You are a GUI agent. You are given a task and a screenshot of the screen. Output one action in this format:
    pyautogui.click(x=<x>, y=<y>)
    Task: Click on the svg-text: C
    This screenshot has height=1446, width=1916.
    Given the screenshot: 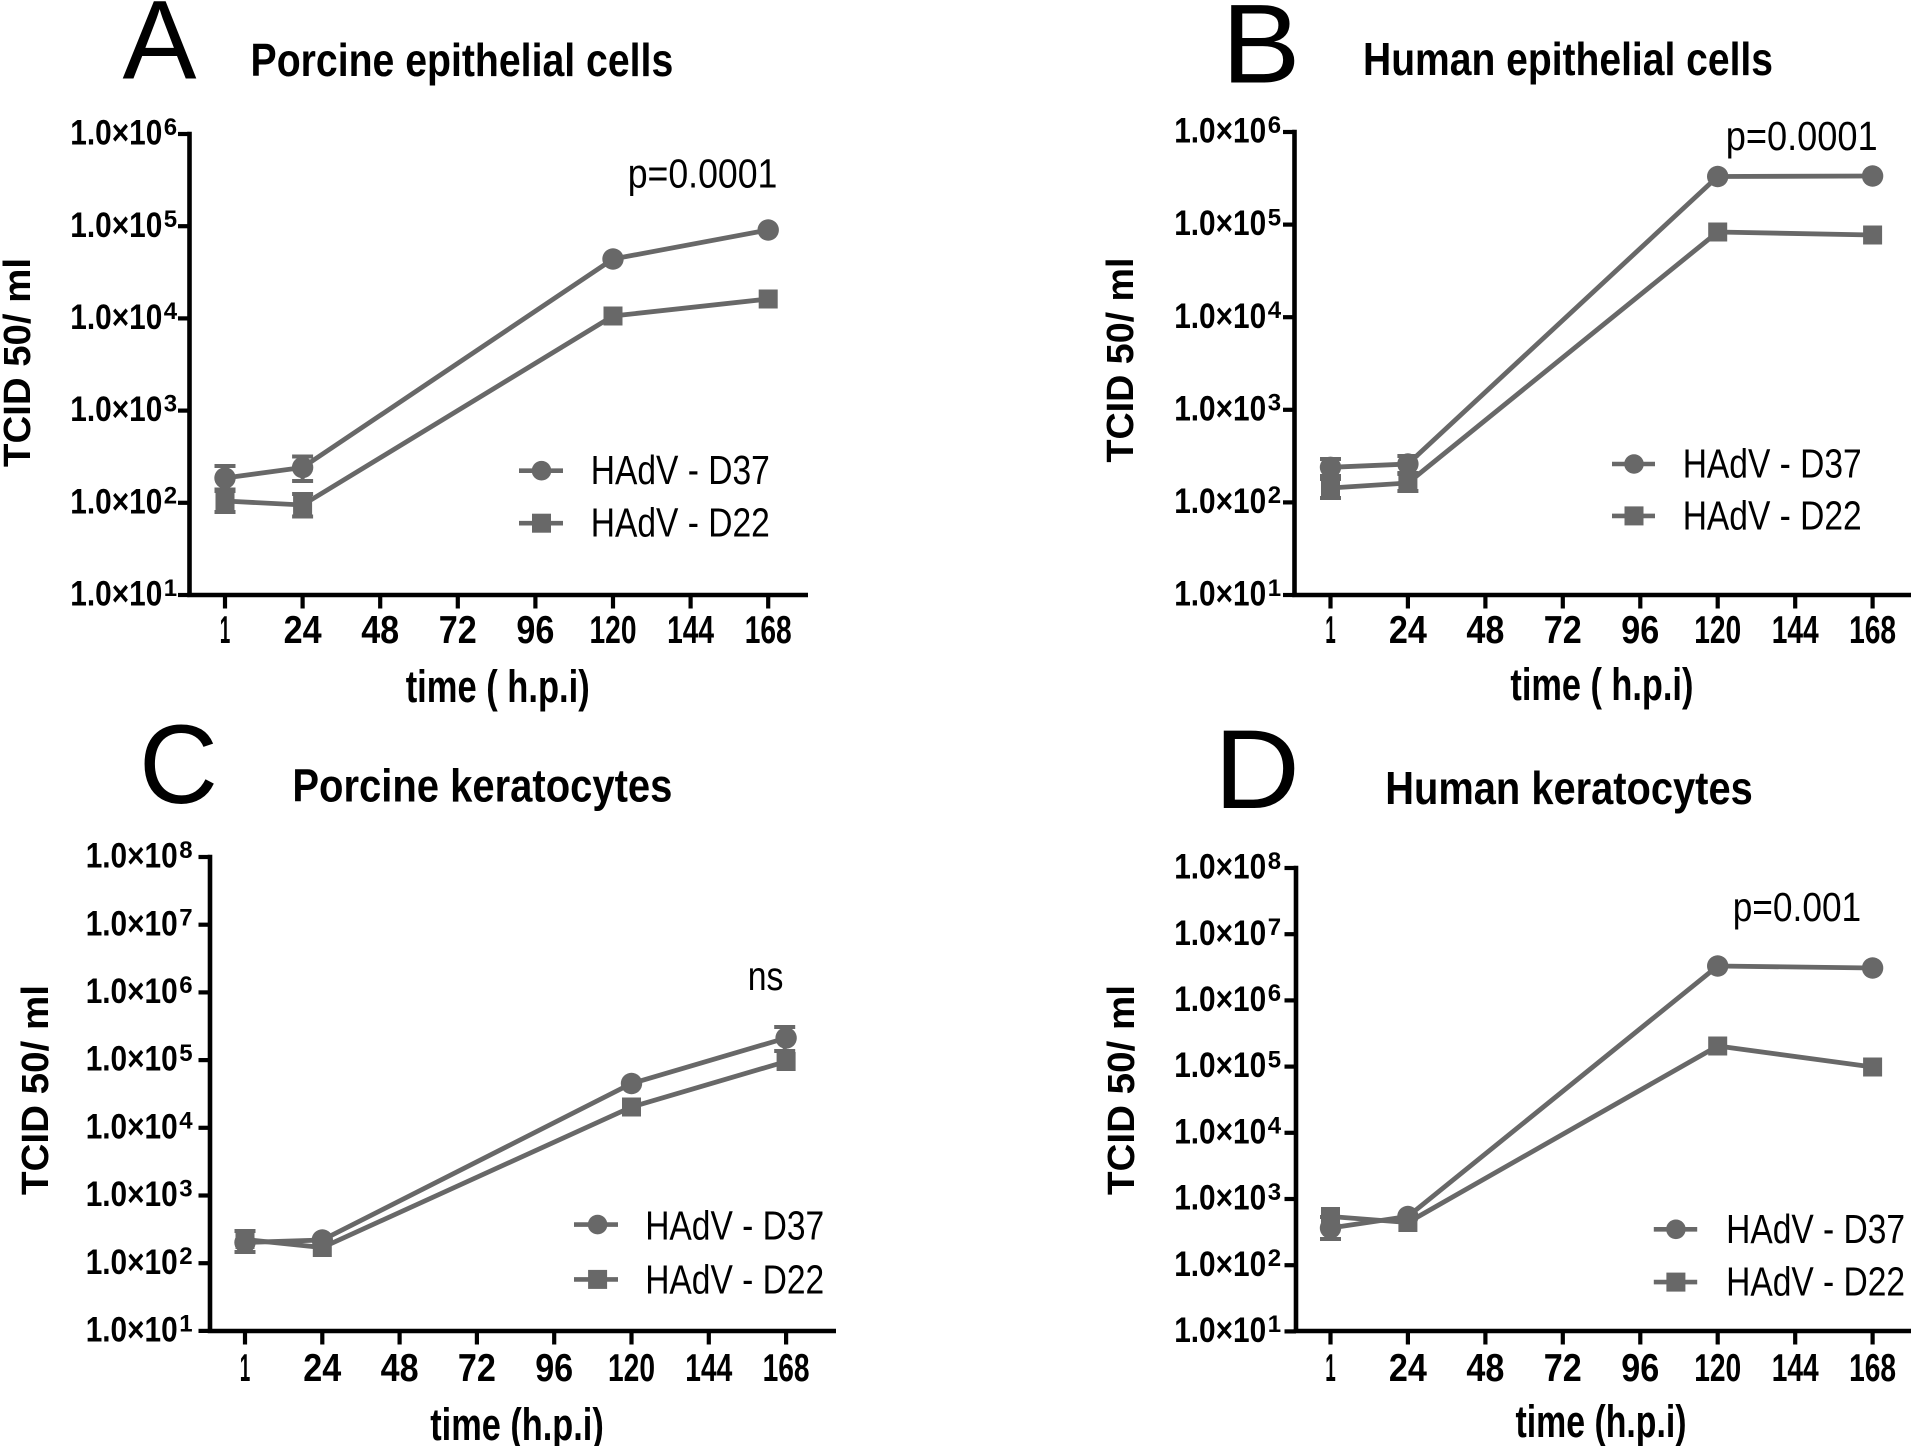 What is the action you would take?
    pyautogui.click(x=178, y=764)
    